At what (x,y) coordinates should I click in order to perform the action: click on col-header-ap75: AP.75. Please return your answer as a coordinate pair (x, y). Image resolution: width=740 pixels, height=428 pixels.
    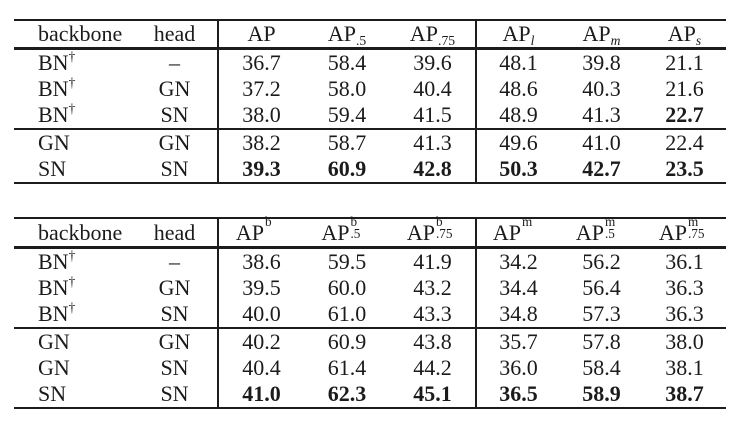
    Looking at the image, I should click on (433, 35).